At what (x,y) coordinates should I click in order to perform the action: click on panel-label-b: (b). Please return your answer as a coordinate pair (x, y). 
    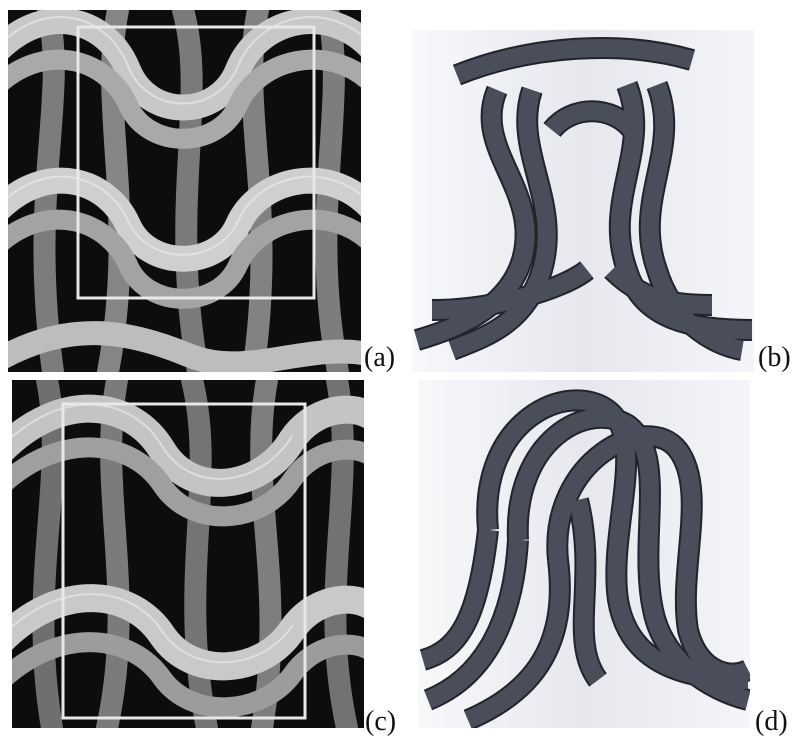
    Looking at the image, I should click on (774, 357).